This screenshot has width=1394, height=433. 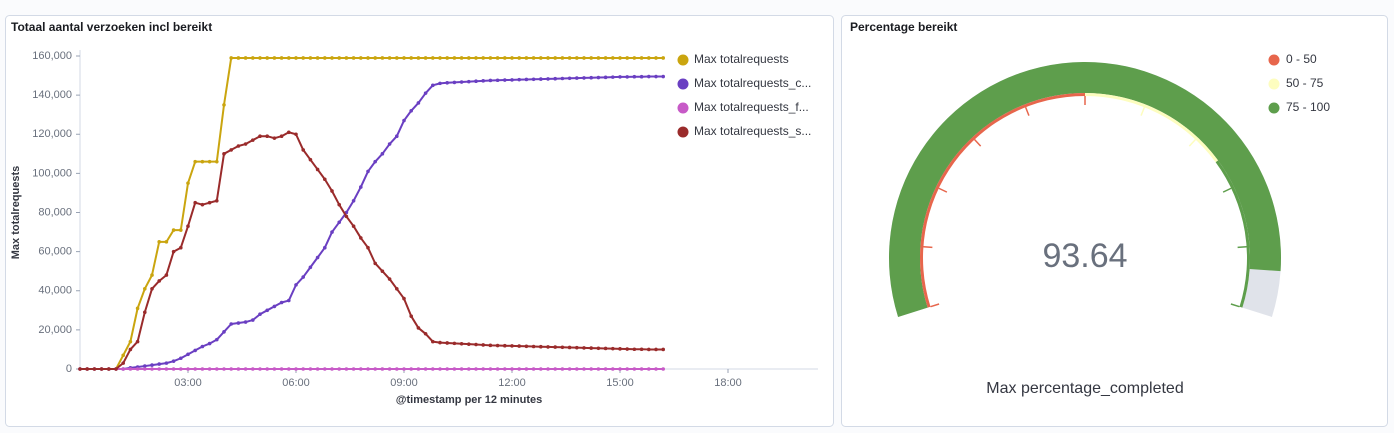 What do you see at coordinates (1308, 107) in the screenshot?
I see `legend-label: 75 - 100` at bounding box center [1308, 107].